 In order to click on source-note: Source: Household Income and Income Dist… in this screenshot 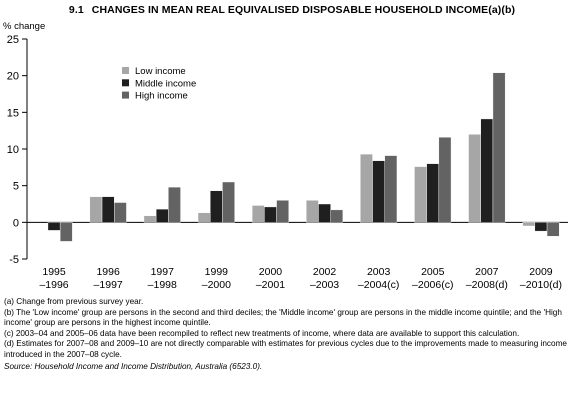, I will do `click(133, 366)`.